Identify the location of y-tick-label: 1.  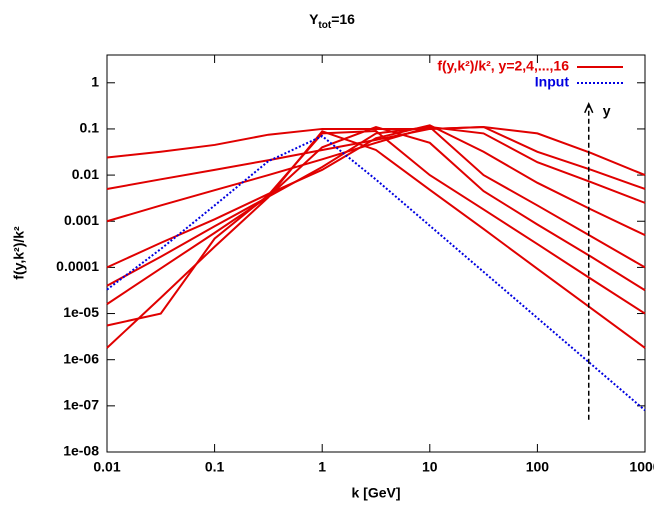
(95, 81).